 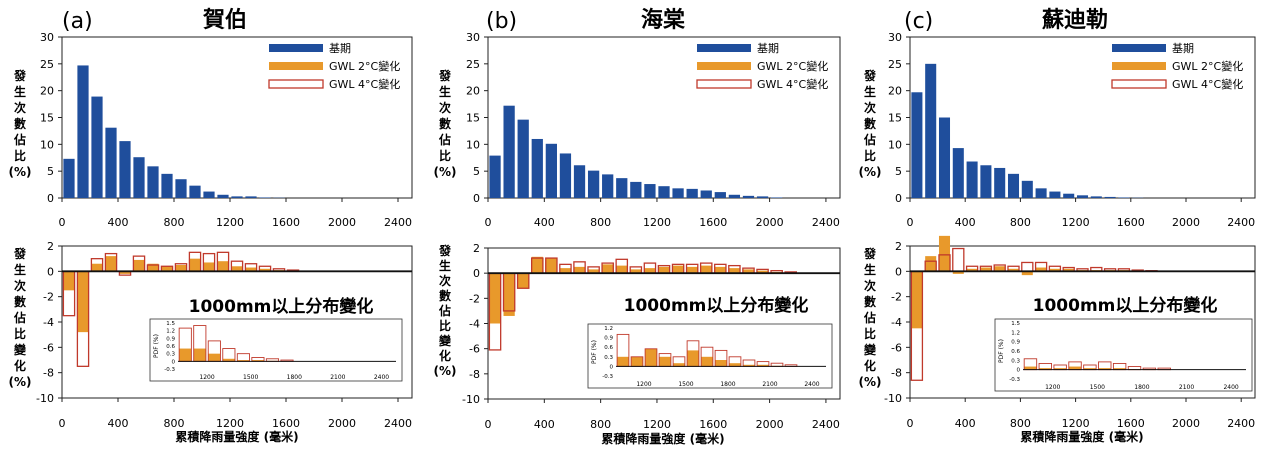 What do you see at coordinates (870, 91) in the screenshot?
I see `top-y-axis-label-char: 生` at bounding box center [870, 91].